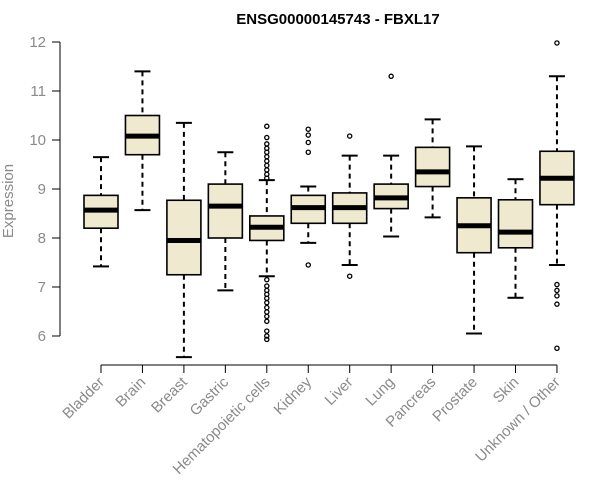 The height and width of the screenshot is (500, 600). I want to click on box-group-lung, so click(391, 155).